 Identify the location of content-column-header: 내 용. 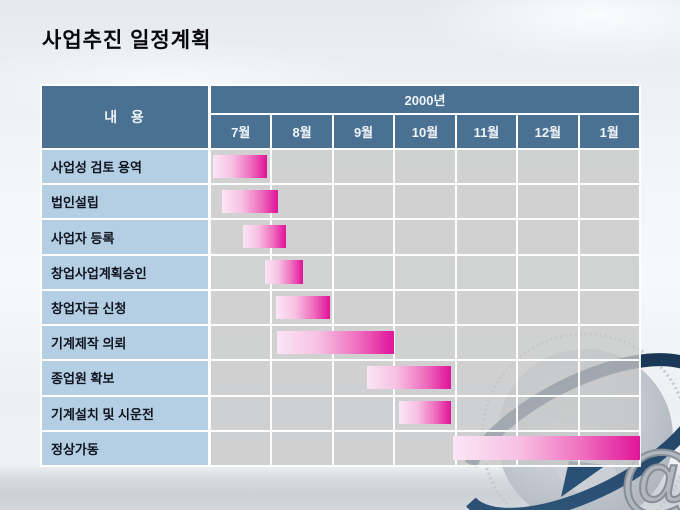
(125, 117).